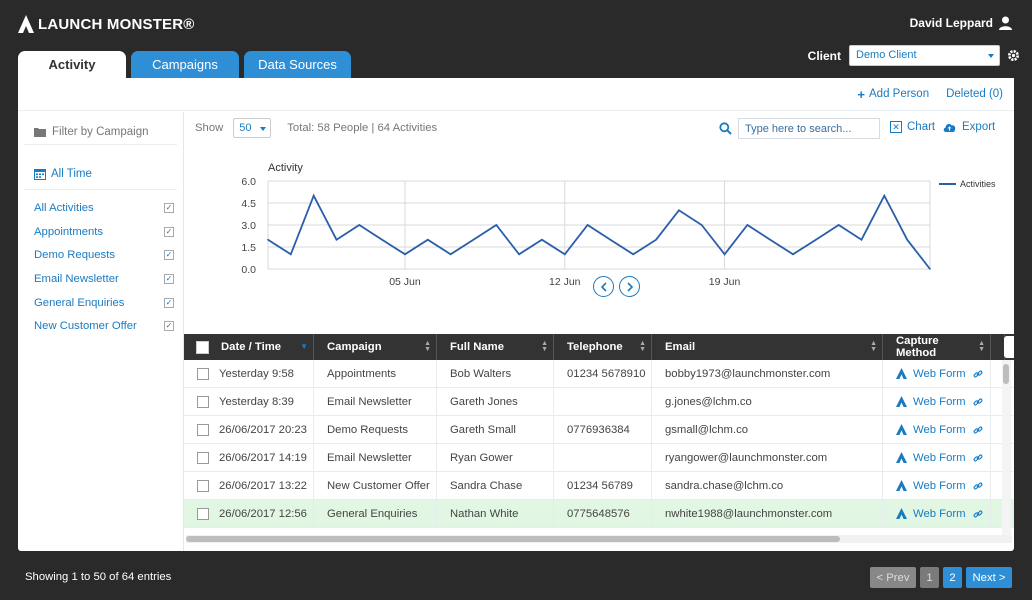 The height and width of the screenshot is (600, 1032). What do you see at coordinates (100, 208) in the screenshot?
I see `campaign-filter-all-activities: All Activities ✓` at bounding box center [100, 208].